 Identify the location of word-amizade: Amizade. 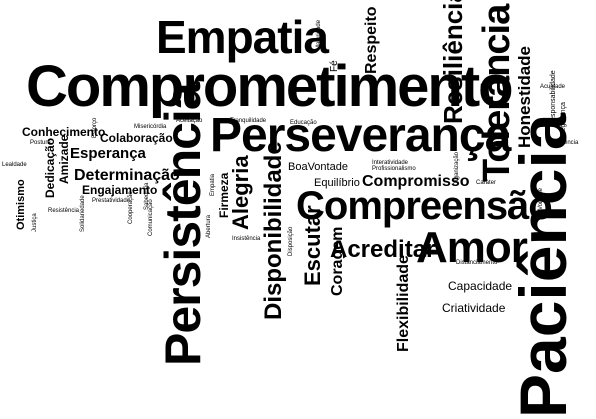
(64, 159).